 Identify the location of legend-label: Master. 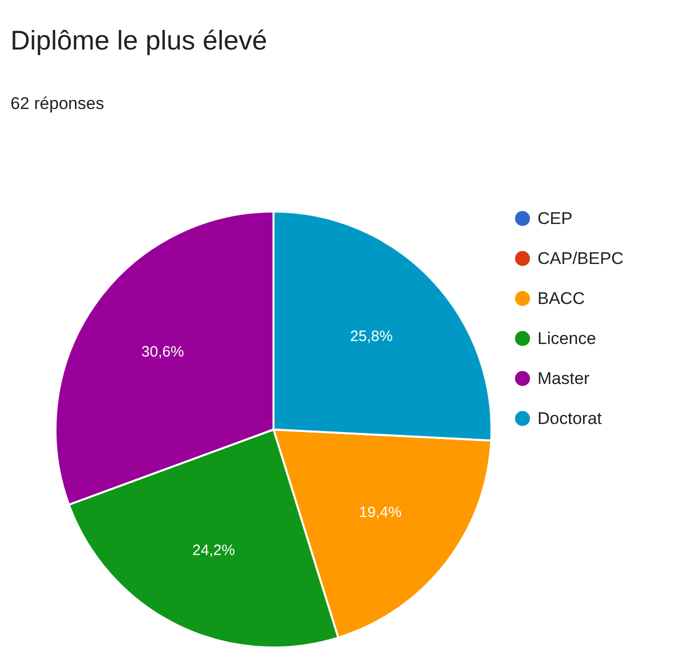
(564, 378).